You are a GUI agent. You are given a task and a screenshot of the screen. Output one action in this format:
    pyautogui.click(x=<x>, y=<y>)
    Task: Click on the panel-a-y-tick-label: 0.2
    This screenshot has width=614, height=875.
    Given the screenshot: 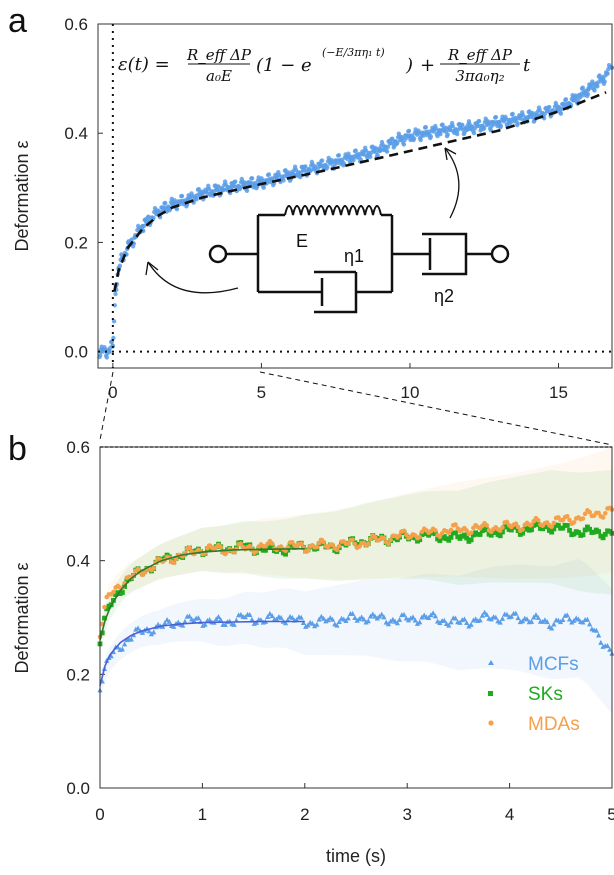 What is the action you would take?
    pyautogui.click(x=76, y=242)
    